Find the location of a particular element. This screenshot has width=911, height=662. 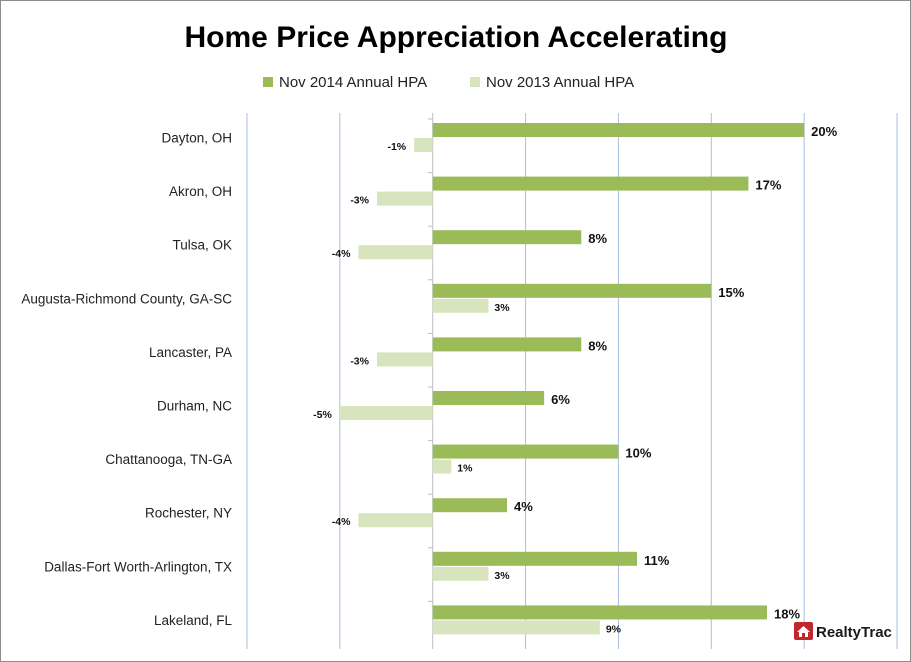

category-label: Lakeland, FL is located at coordinates (193, 620).